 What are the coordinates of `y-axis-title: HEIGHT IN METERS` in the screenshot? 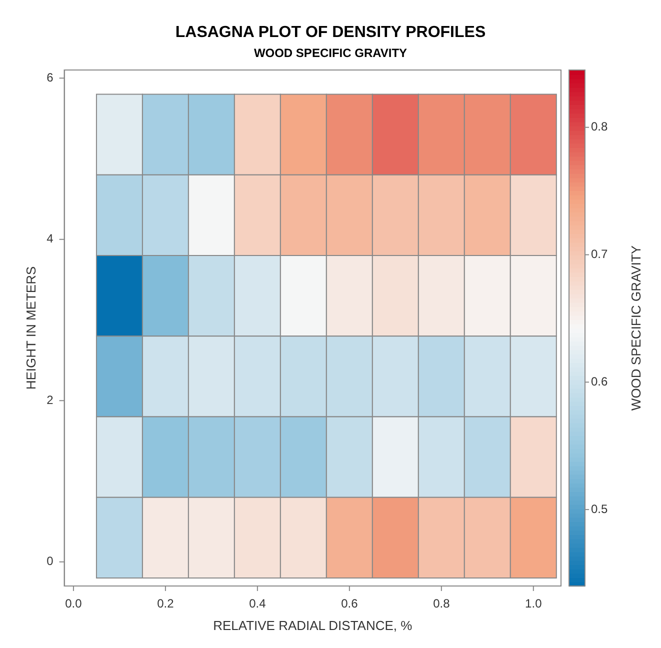 It's located at (30, 328).